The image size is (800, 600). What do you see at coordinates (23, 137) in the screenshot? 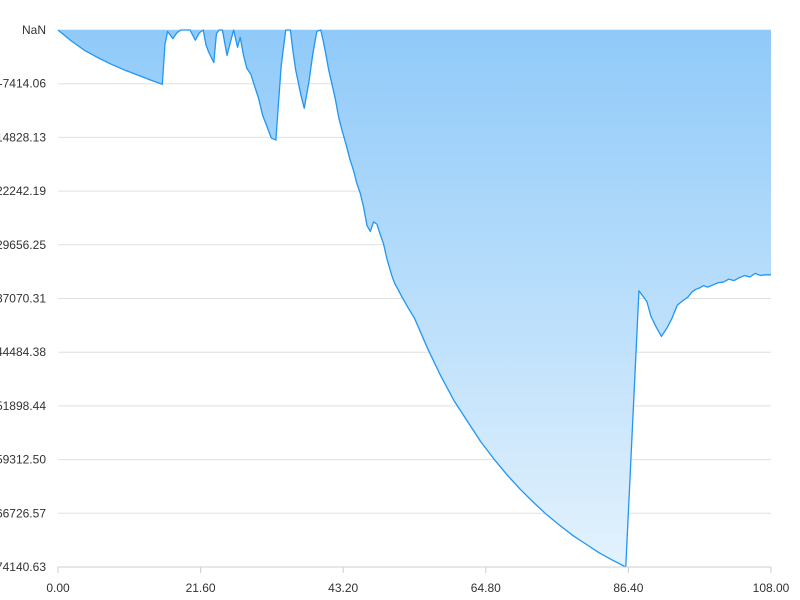
I see `y-tick-label: 14828.13` at bounding box center [23, 137].